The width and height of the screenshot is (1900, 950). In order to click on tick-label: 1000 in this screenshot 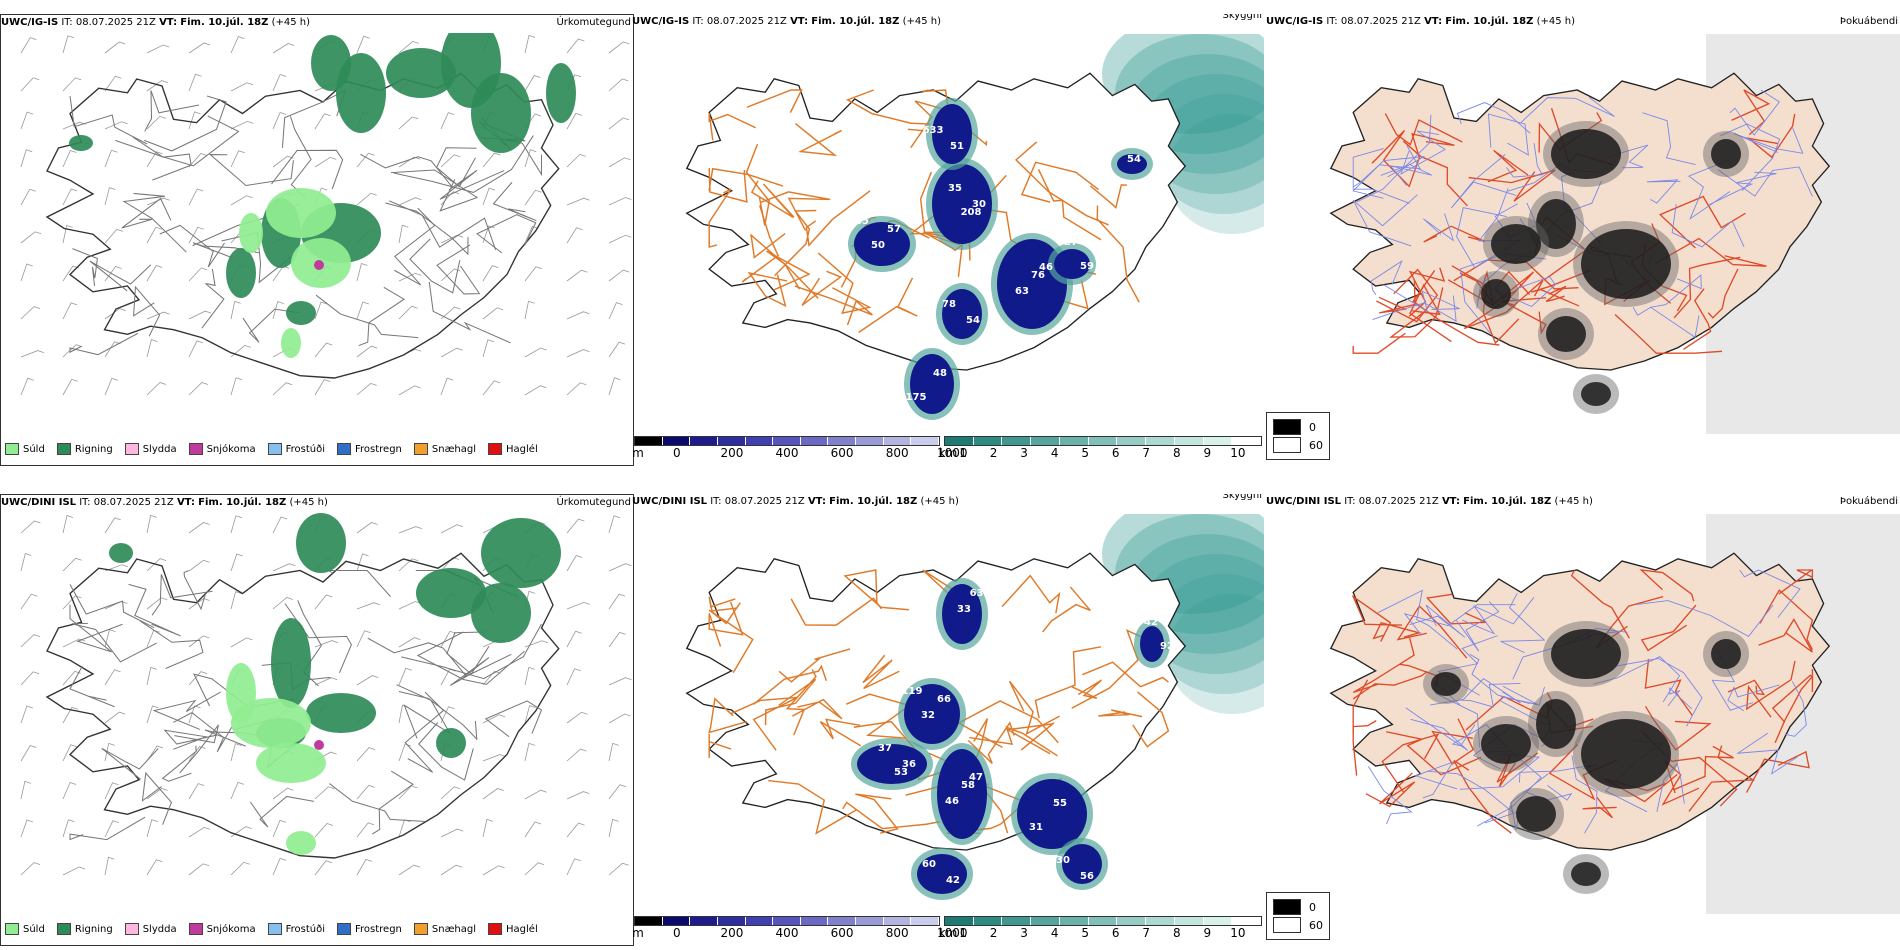, I will do `click(952, 933)`.